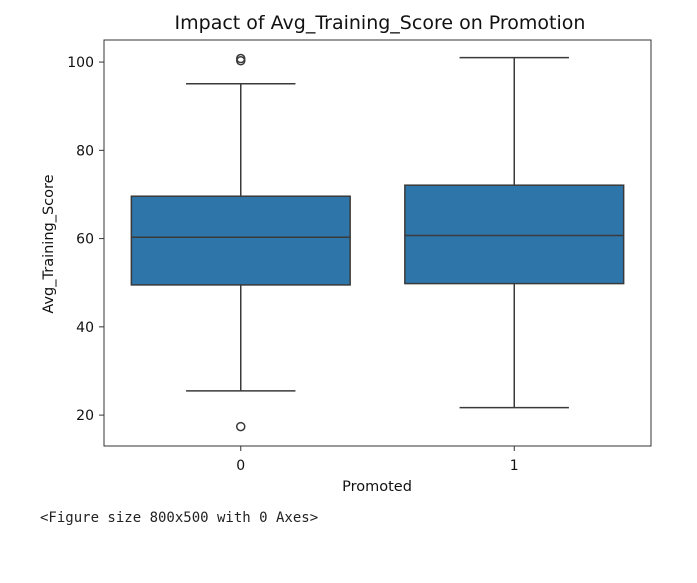 This screenshot has height=583, width=697. I want to click on x-tick-label: 1, so click(514, 466).